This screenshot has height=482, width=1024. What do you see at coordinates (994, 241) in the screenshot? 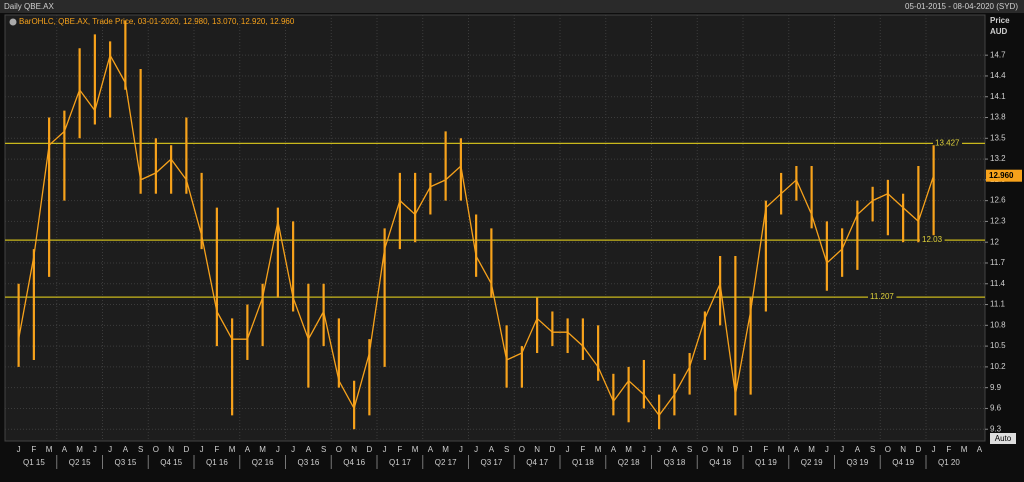
I see `y-tick-label: 12` at bounding box center [994, 241].